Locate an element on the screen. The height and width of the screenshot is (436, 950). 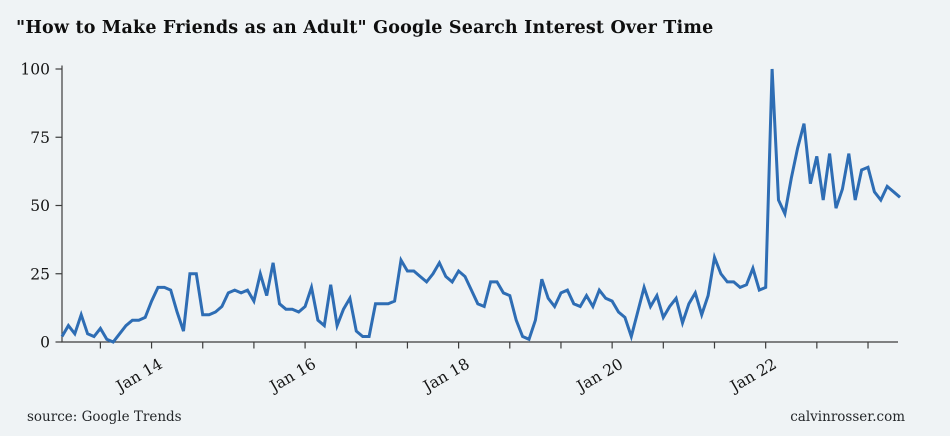
y-tick-label: 100 is located at coordinates (35, 70).